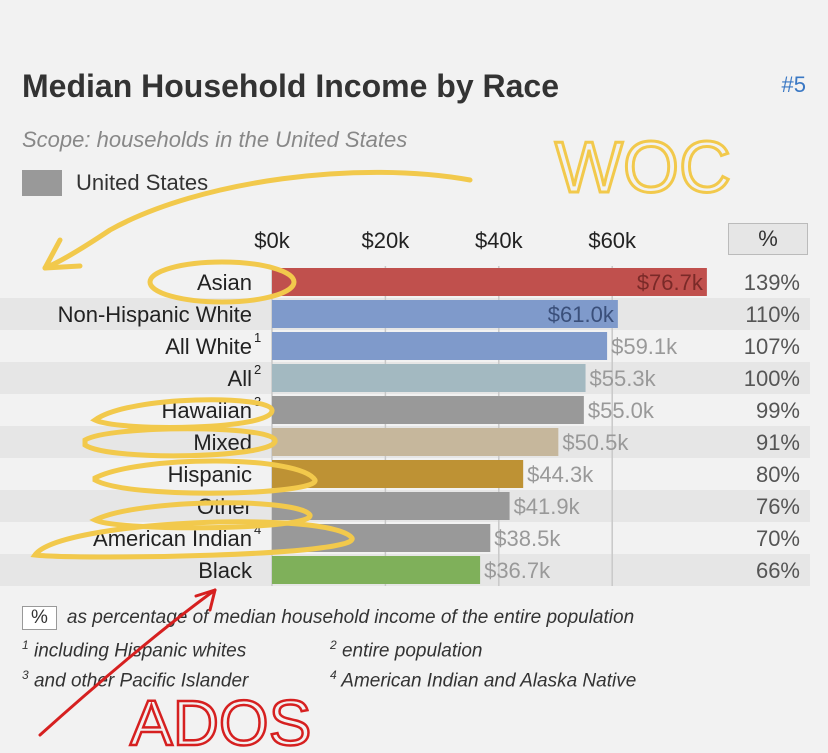  Describe the element at coordinates (517, 570) in the screenshot. I see `value-label: $36.7k` at that location.